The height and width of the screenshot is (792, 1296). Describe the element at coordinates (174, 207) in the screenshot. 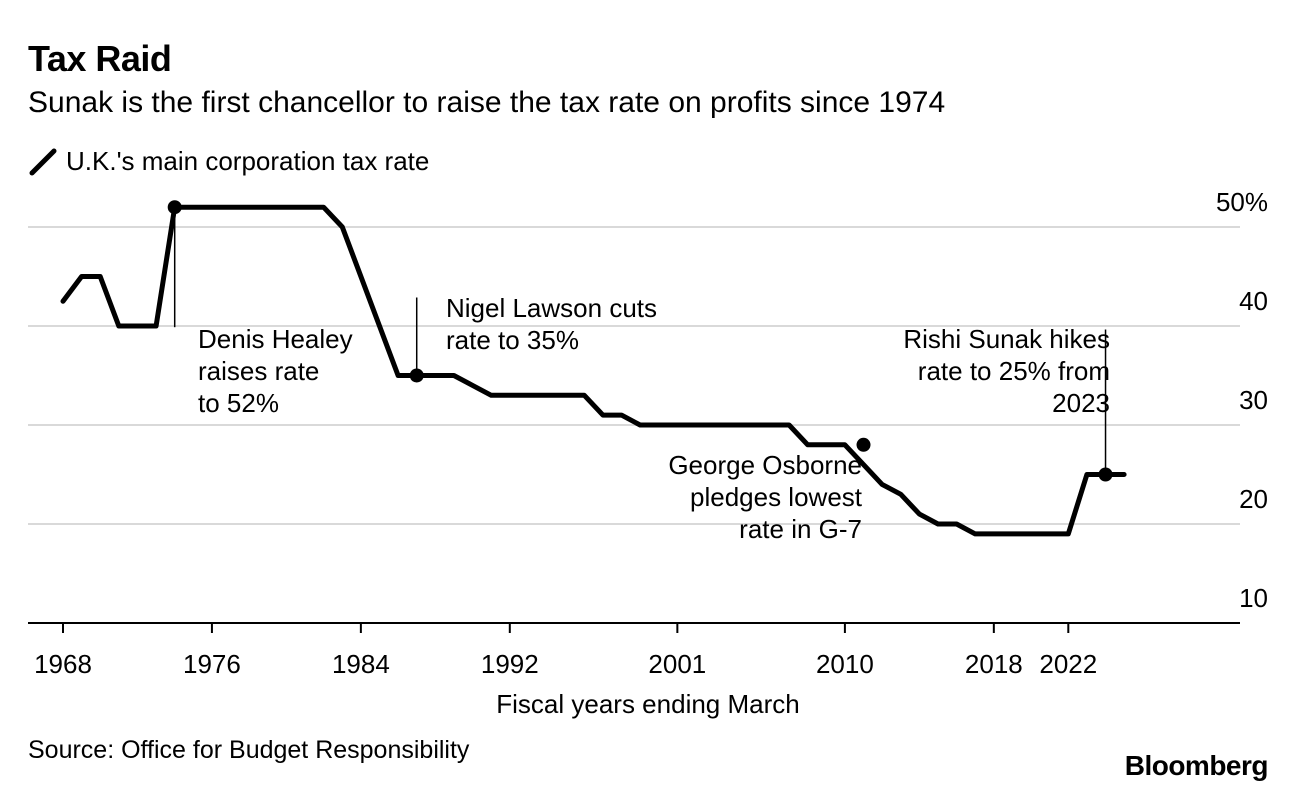

I see `annotation-marker-healey` at that location.